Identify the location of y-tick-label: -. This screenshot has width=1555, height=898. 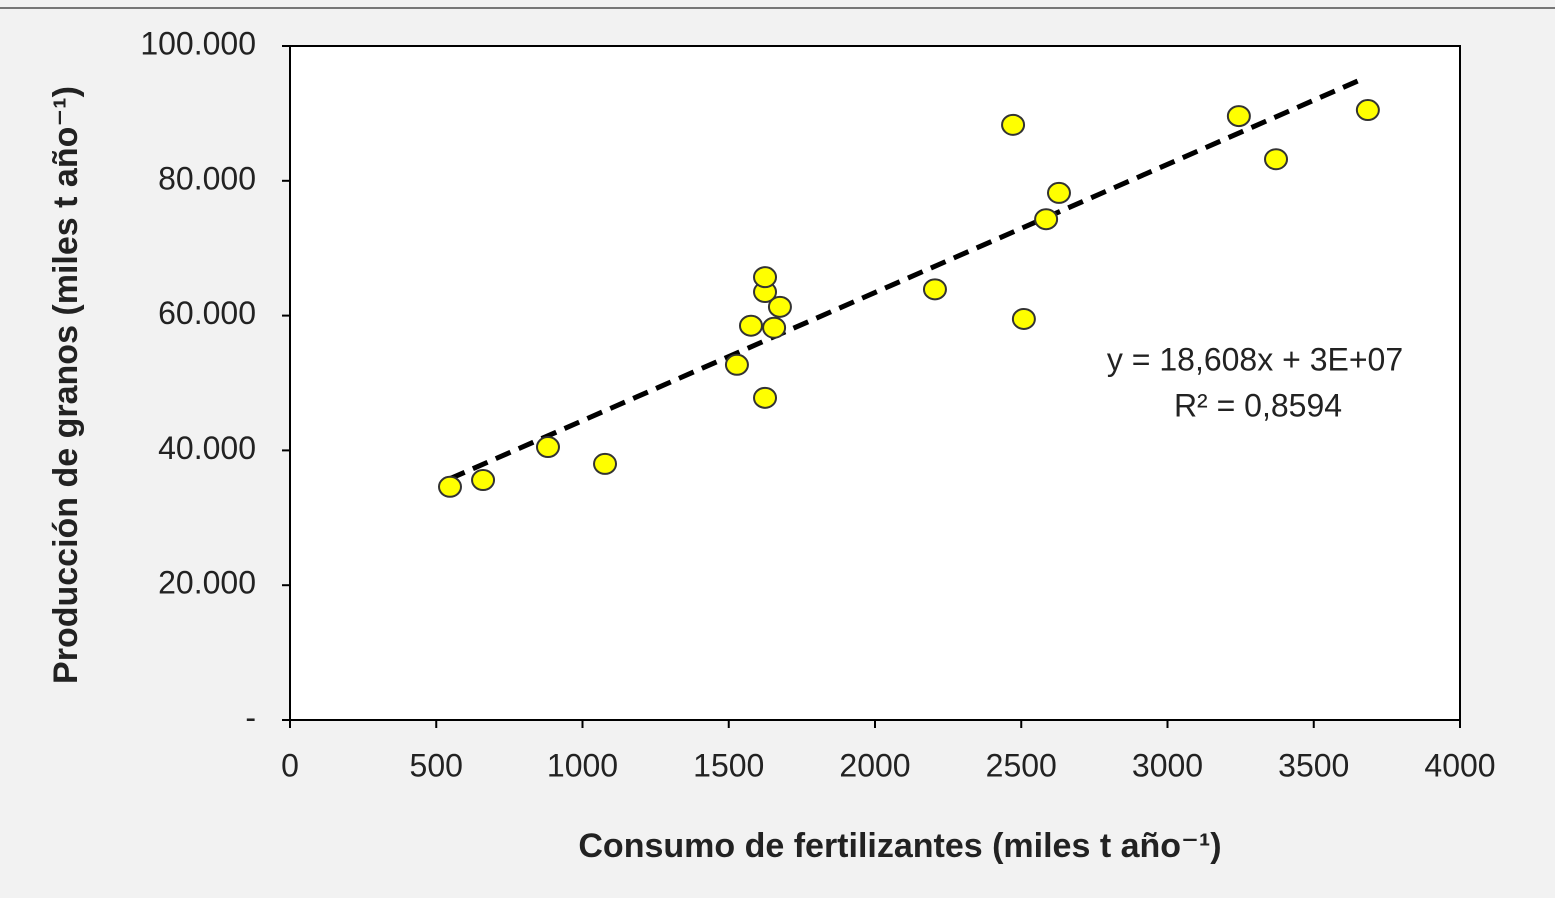
(250, 717).